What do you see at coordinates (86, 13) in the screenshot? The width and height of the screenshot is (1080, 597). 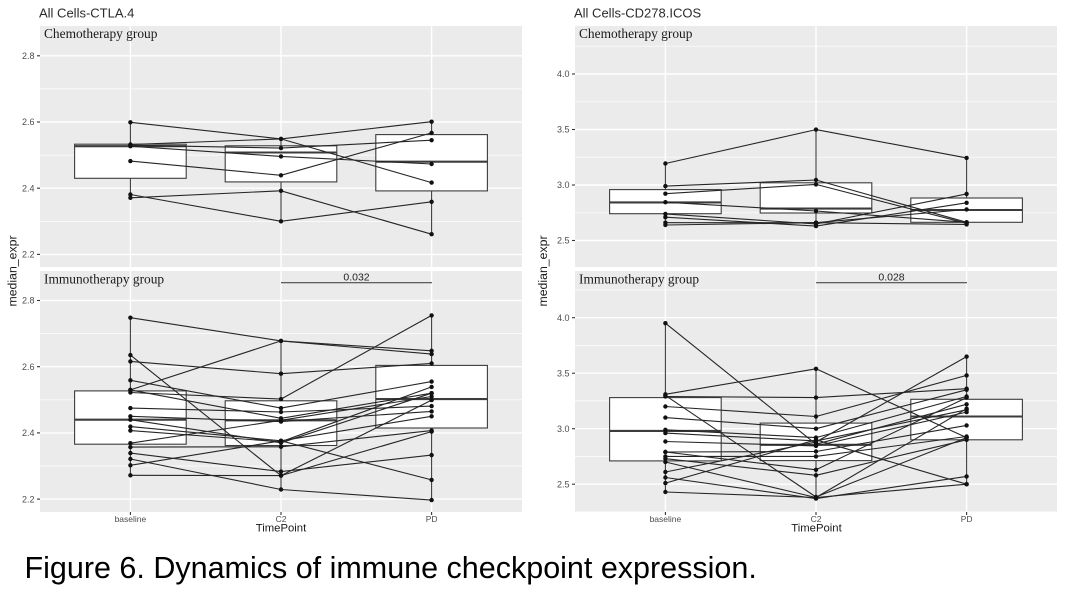 I see `svg-text: All Cells-CTLA.4` at bounding box center [86, 13].